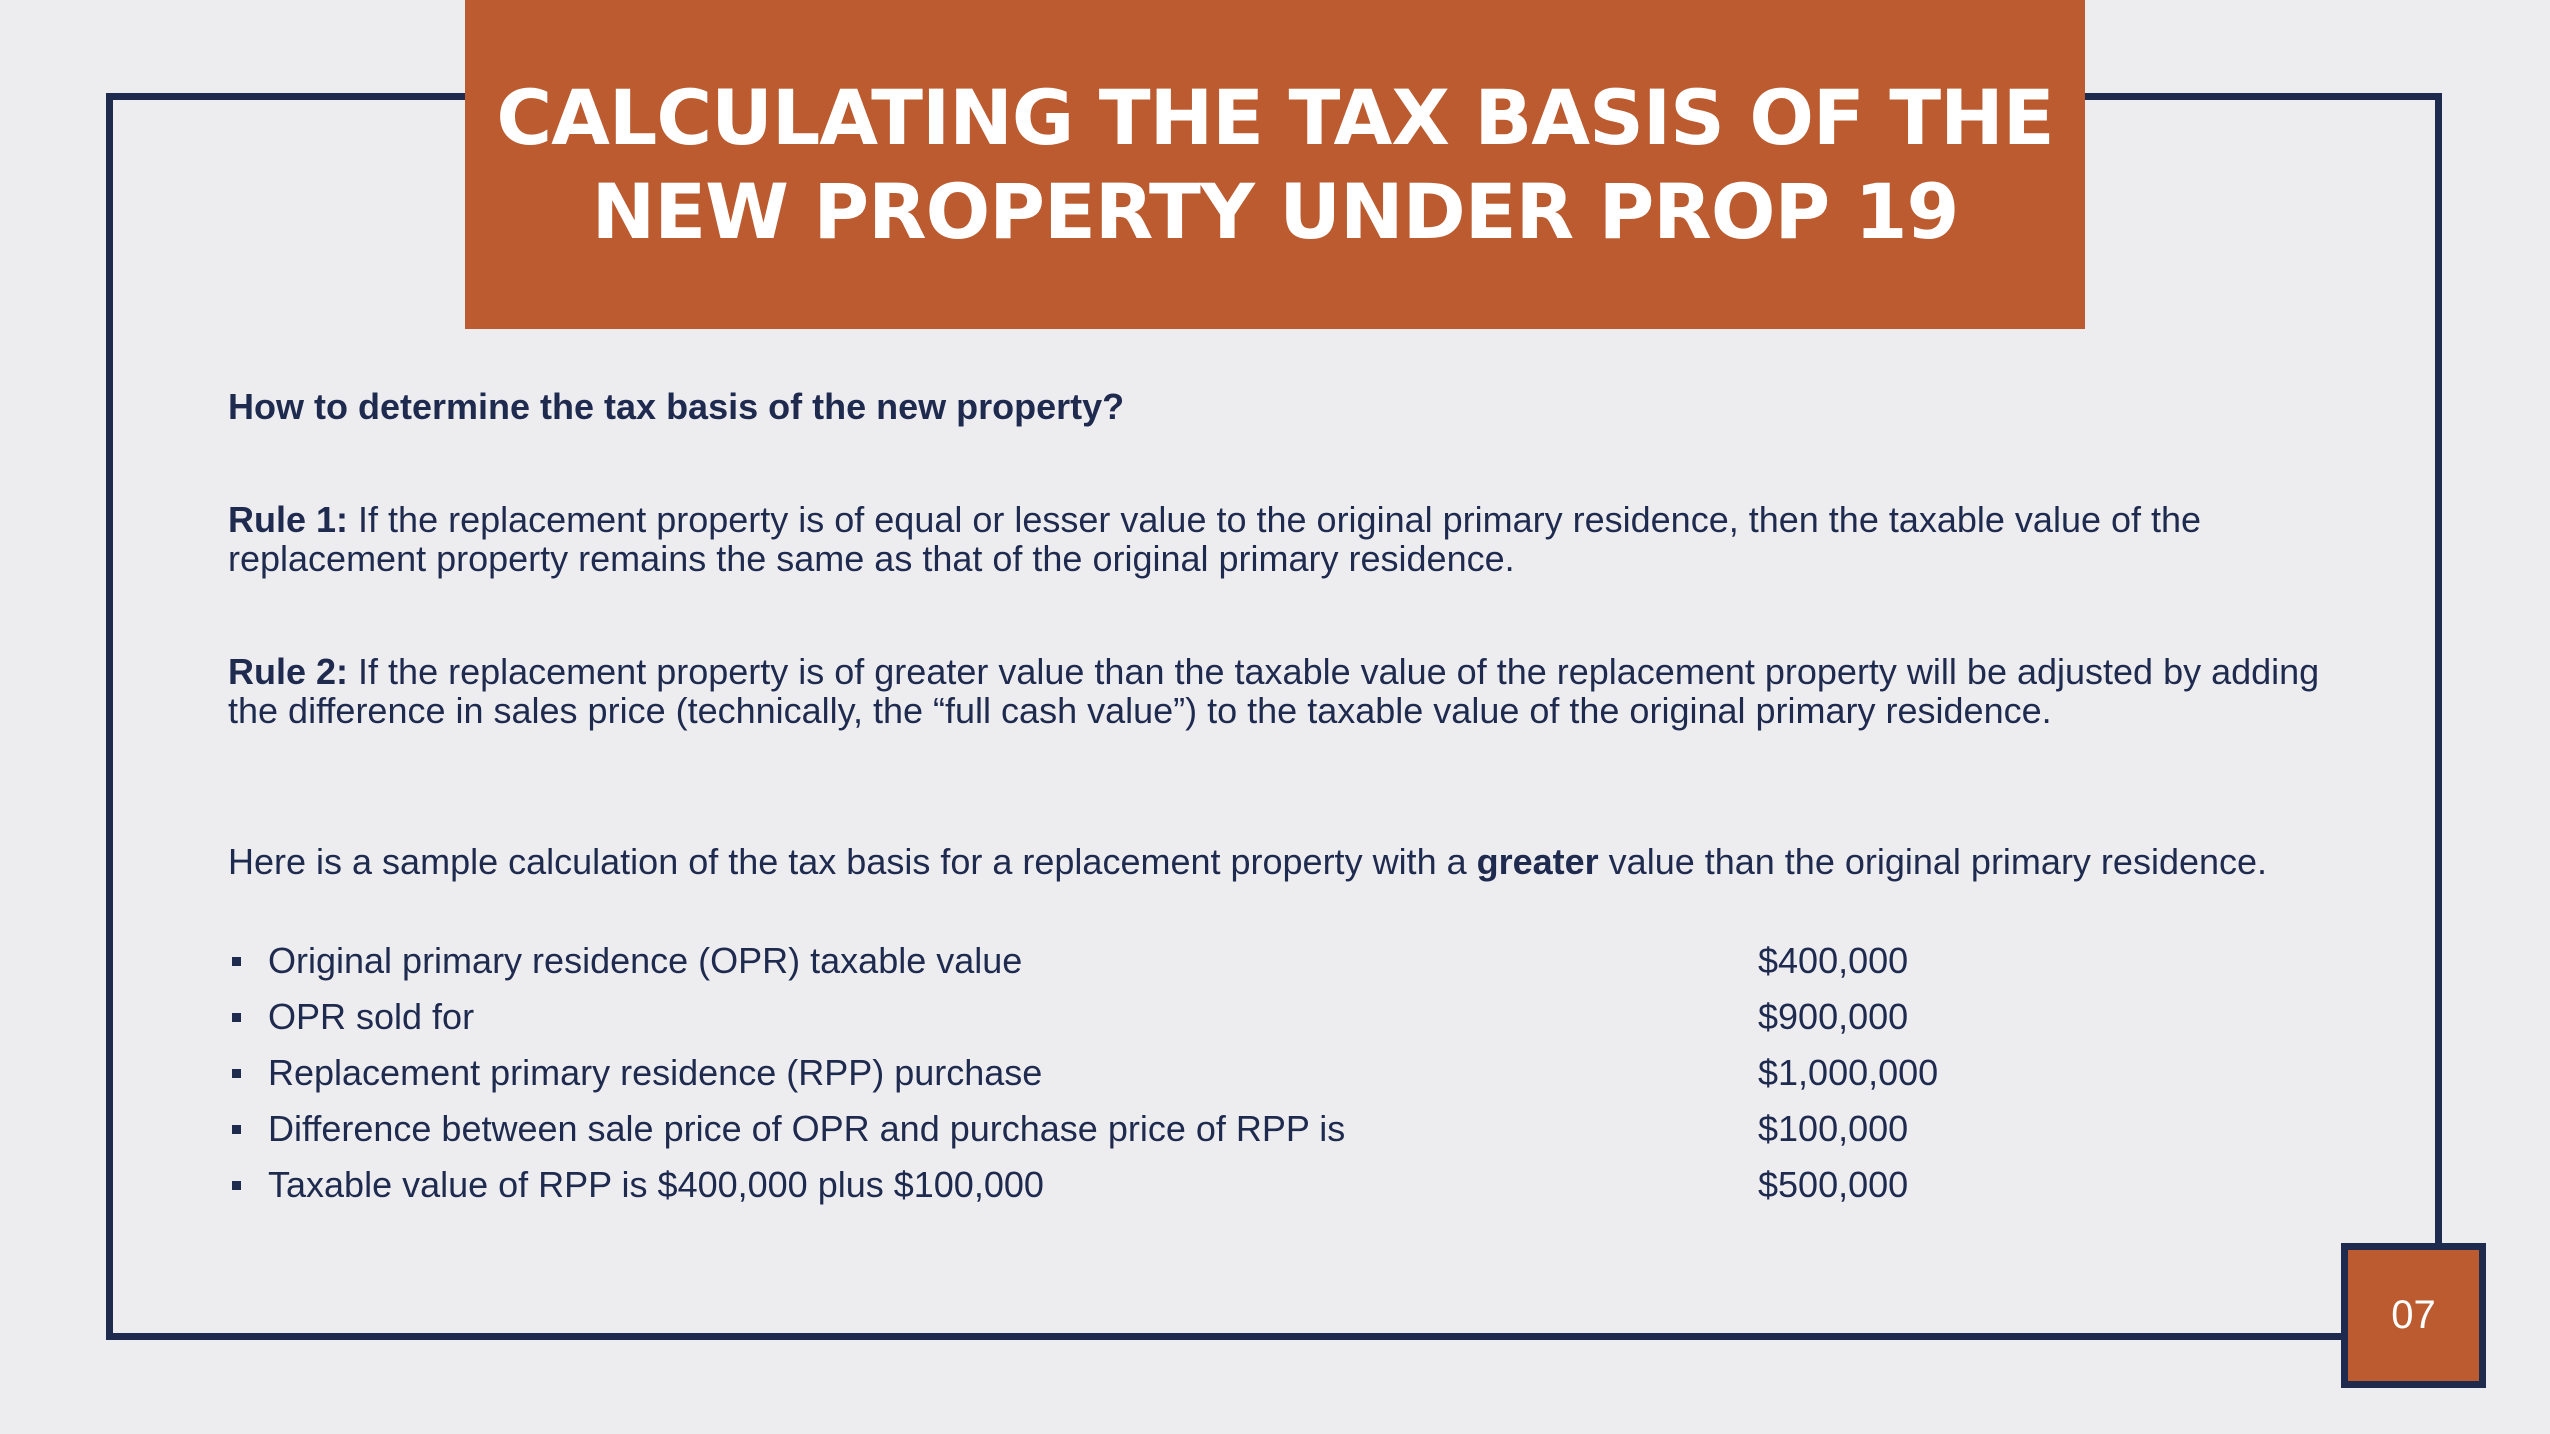 The width and height of the screenshot is (2550, 1434). I want to click on page-number: 07, so click(2413, 1315).